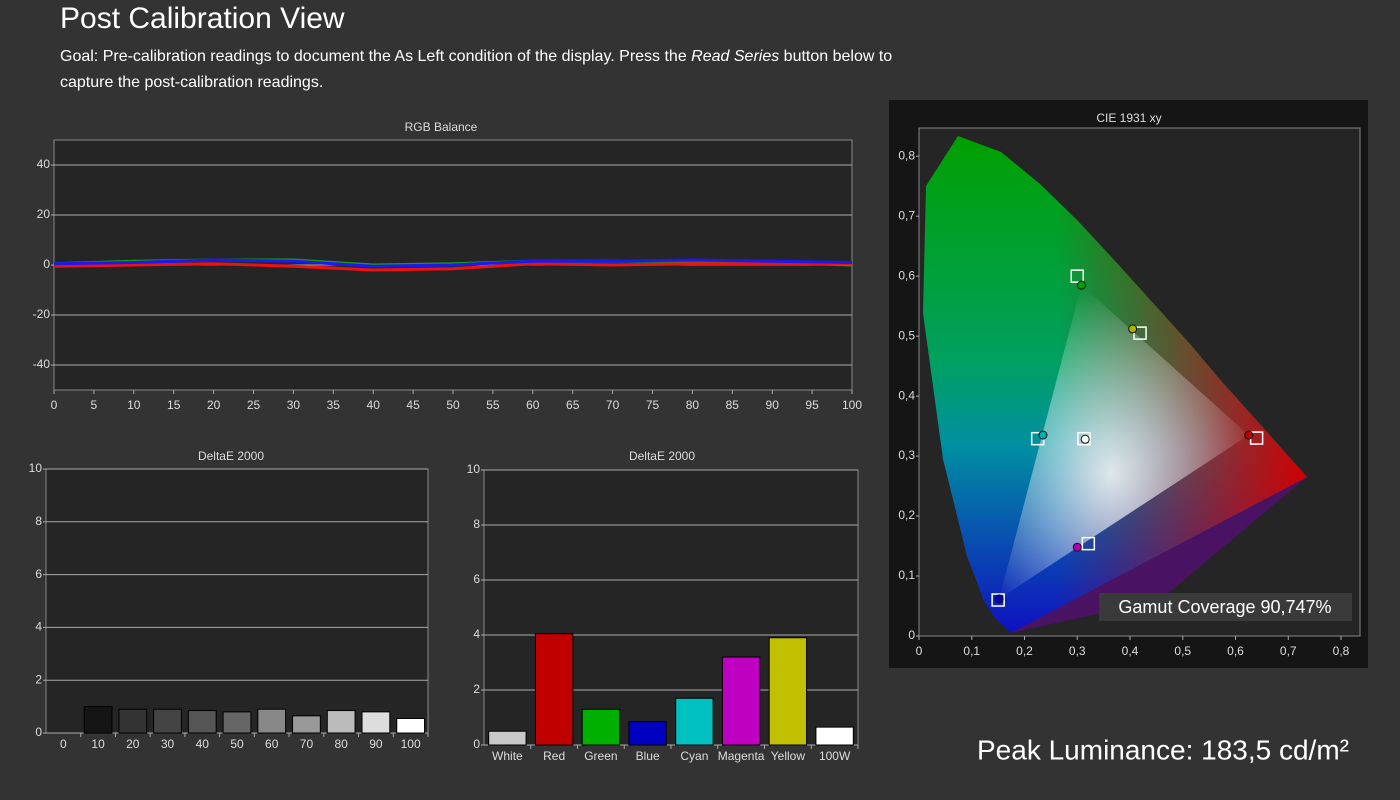  I want to click on x-tick-label: Blue, so click(648, 756).